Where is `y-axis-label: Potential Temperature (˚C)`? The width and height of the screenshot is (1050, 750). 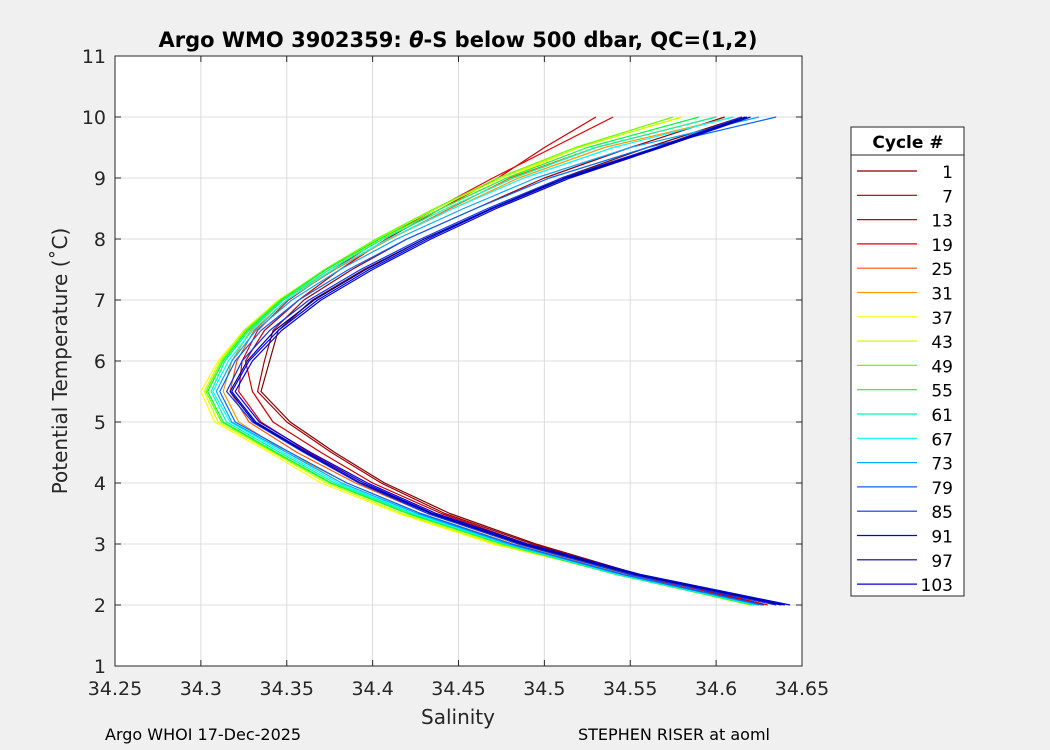 y-axis-label: Potential Temperature (˚C) is located at coordinates (60, 361).